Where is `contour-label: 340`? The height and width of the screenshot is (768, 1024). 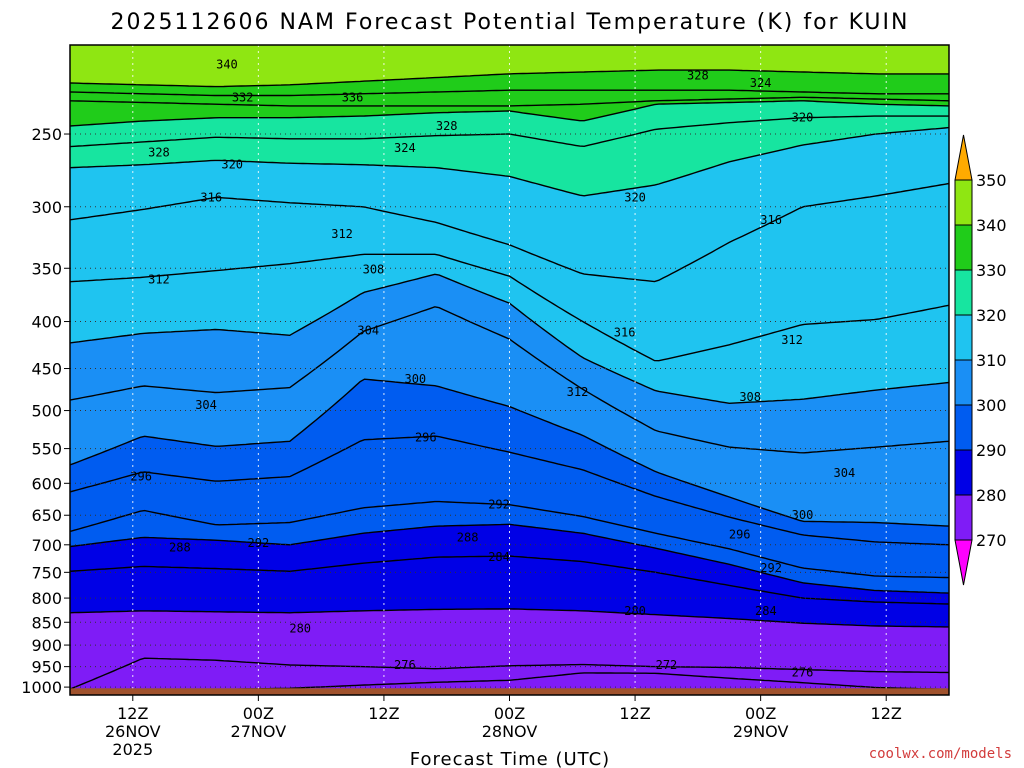
contour-label: 340 is located at coordinates (227, 64).